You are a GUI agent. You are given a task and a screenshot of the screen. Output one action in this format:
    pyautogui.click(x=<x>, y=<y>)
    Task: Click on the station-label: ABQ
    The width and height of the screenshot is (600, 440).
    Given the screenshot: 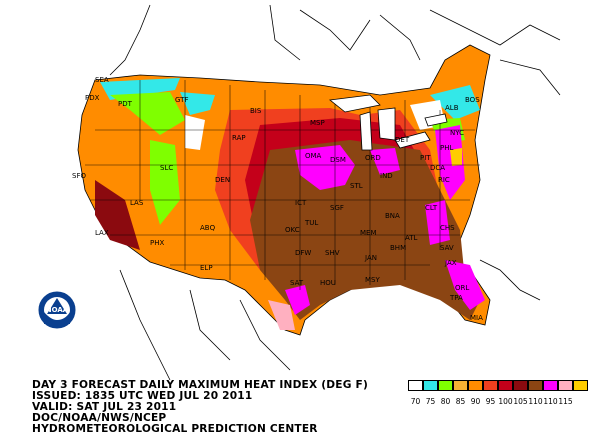 What is the action you would take?
    pyautogui.click(x=208, y=228)
    